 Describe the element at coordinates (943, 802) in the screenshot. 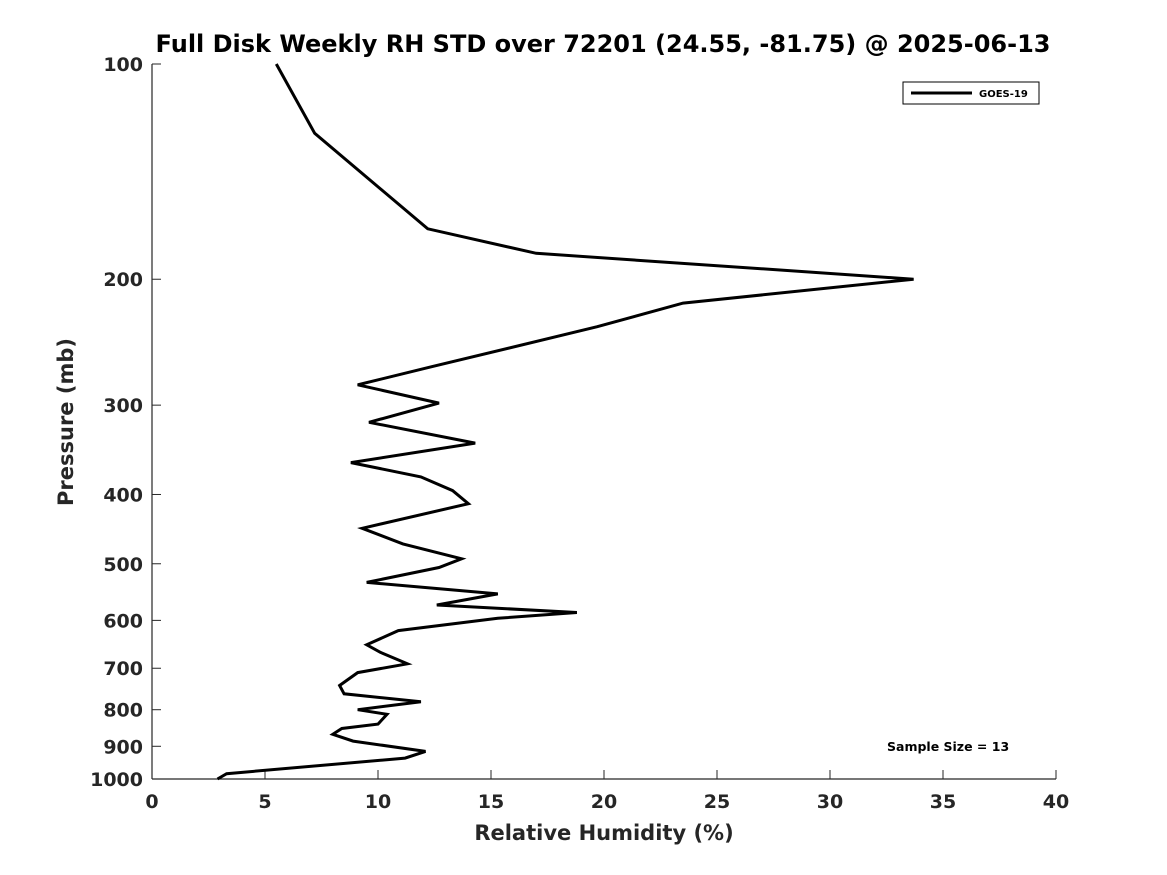

I see `x-tick-label: 35` at that location.